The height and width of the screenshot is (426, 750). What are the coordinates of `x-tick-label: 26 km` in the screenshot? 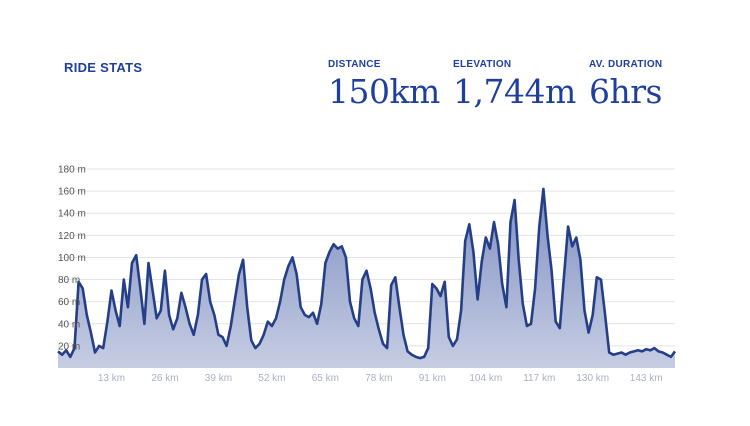 It's located at (164, 378).